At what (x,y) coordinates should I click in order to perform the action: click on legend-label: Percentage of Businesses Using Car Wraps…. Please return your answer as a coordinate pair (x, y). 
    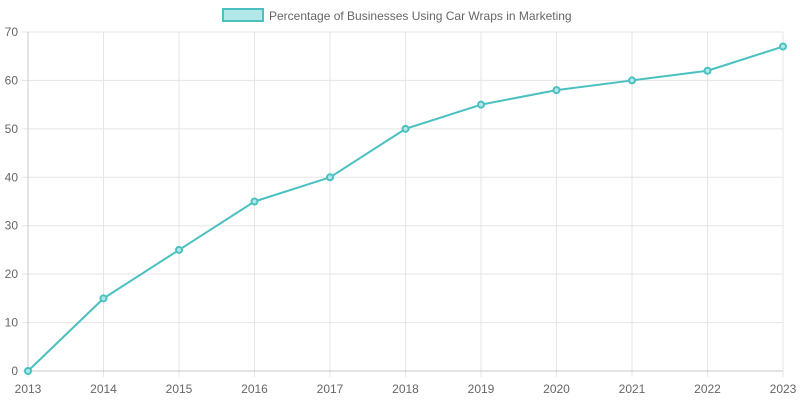
    Looking at the image, I should click on (420, 16).